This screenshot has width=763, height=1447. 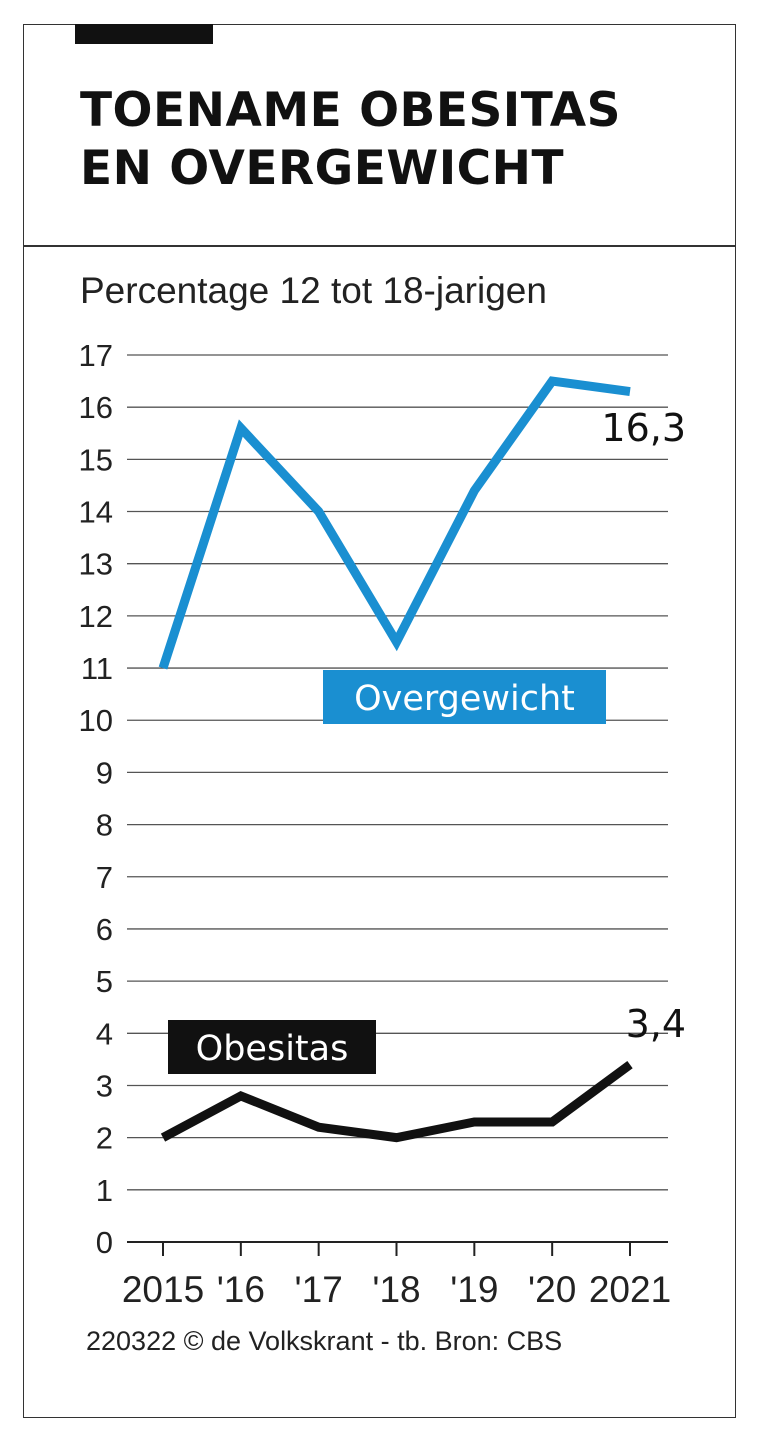 What do you see at coordinates (350, 110) in the screenshot?
I see `title-line-1: TOENAME OBESITAS` at bounding box center [350, 110].